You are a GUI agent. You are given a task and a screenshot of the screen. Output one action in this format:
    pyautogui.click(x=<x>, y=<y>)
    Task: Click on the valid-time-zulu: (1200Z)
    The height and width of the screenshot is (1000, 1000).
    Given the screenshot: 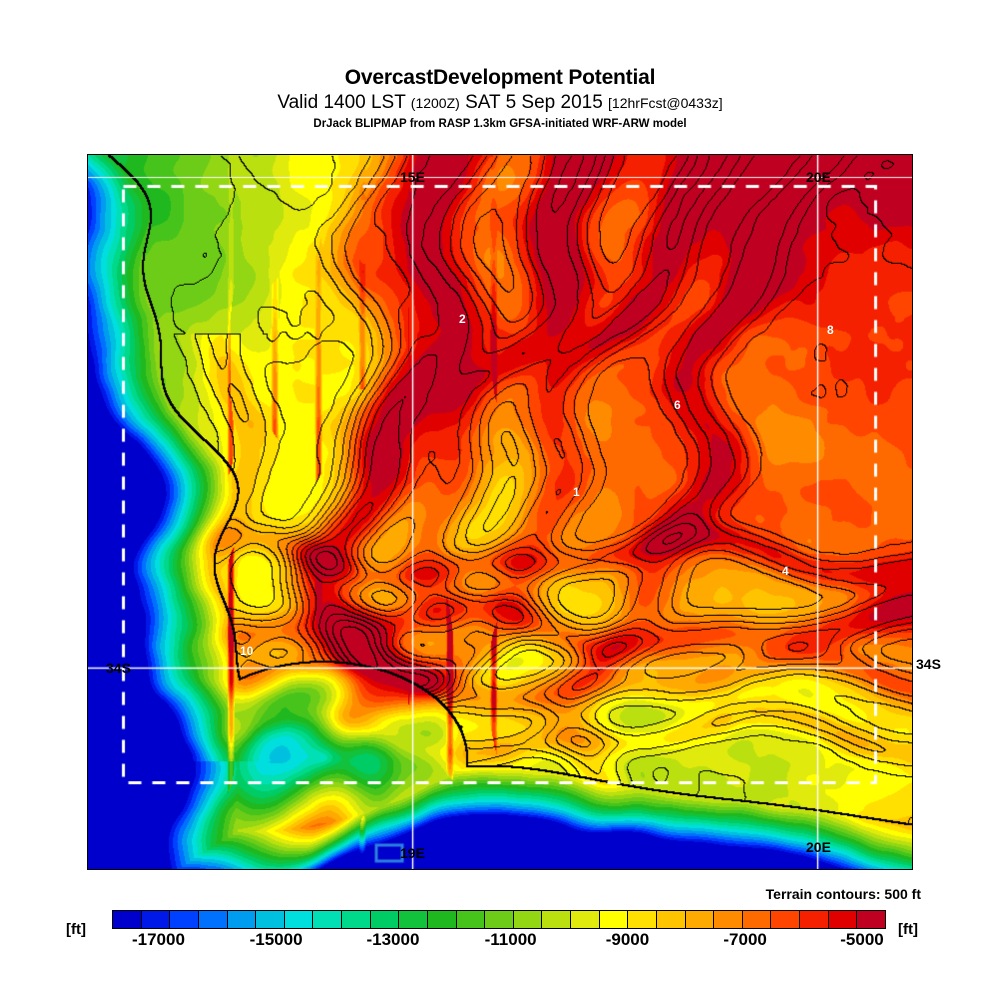 What is the action you would take?
    pyautogui.click(x=435, y=103)
    